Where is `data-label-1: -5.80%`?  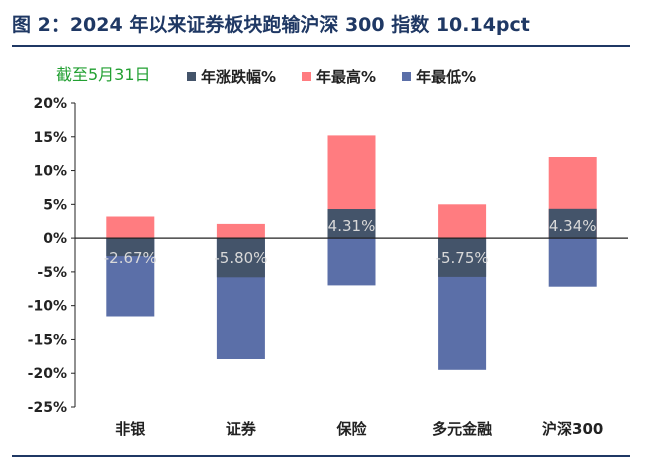 data-label-1: -5.80% is located at coordinates (240, 258).